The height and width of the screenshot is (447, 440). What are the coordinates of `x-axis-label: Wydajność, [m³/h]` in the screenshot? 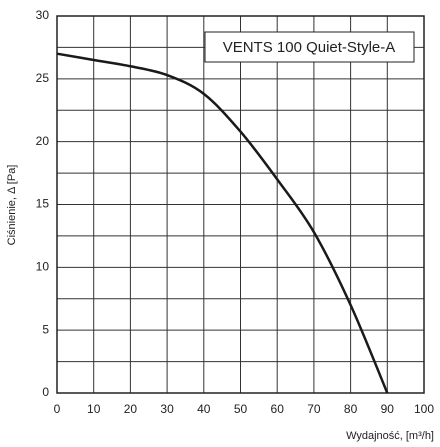 It's located at (390, 436).